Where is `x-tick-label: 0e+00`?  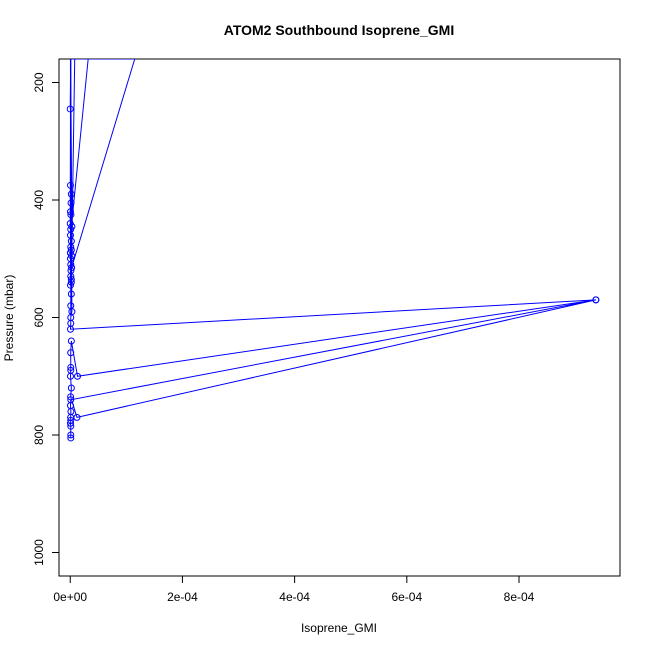 x-tick-label: 0e+00 is located at coordinates (70, 597).